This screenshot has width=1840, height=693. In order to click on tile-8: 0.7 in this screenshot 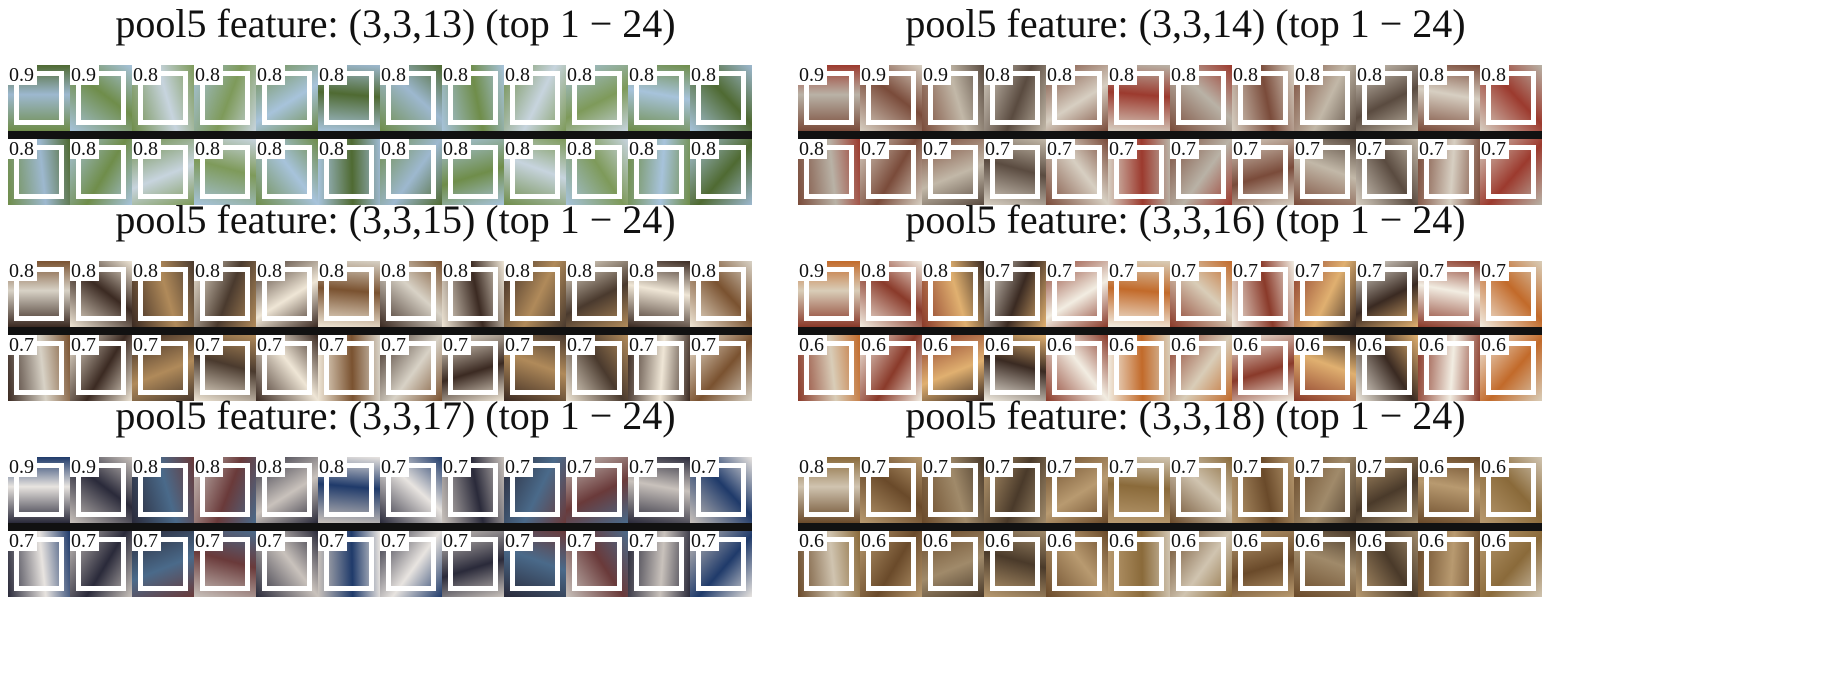, I will do `click(1263, 490)`.